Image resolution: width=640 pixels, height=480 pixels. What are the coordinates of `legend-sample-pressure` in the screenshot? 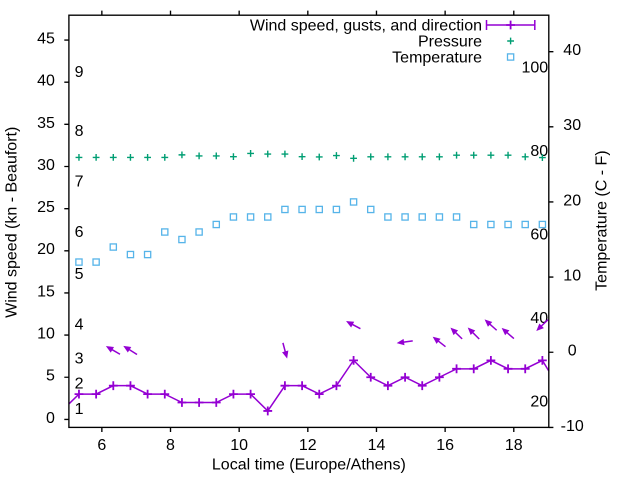 It's located at (510, 41).